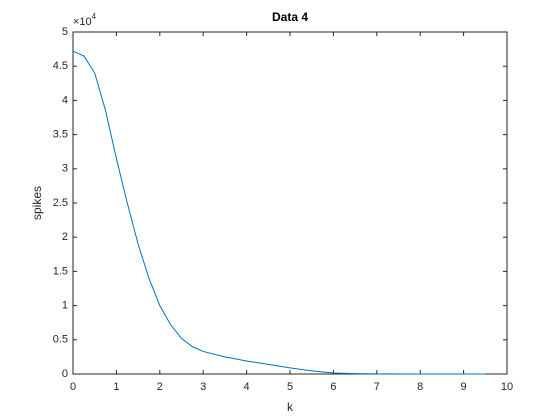 The height and width of the screenshot is (420, 560). I want to click on y-tick-label: 2.5, so click(60, 203).